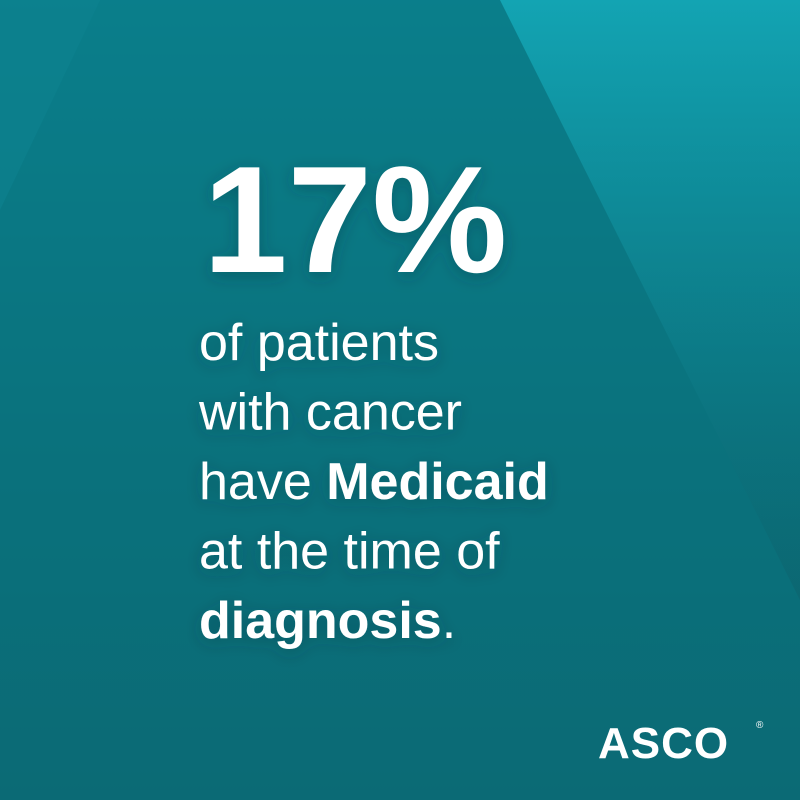  I want to click on text-segment: of patients, so click(319, 343).